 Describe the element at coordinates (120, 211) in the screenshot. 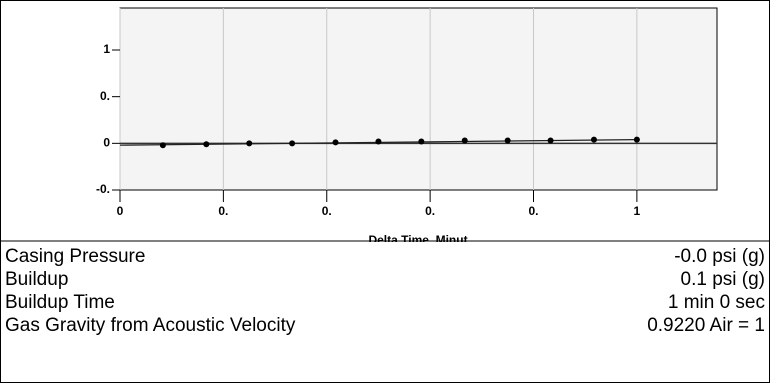

I see `x-tick-label: 0` at that location.